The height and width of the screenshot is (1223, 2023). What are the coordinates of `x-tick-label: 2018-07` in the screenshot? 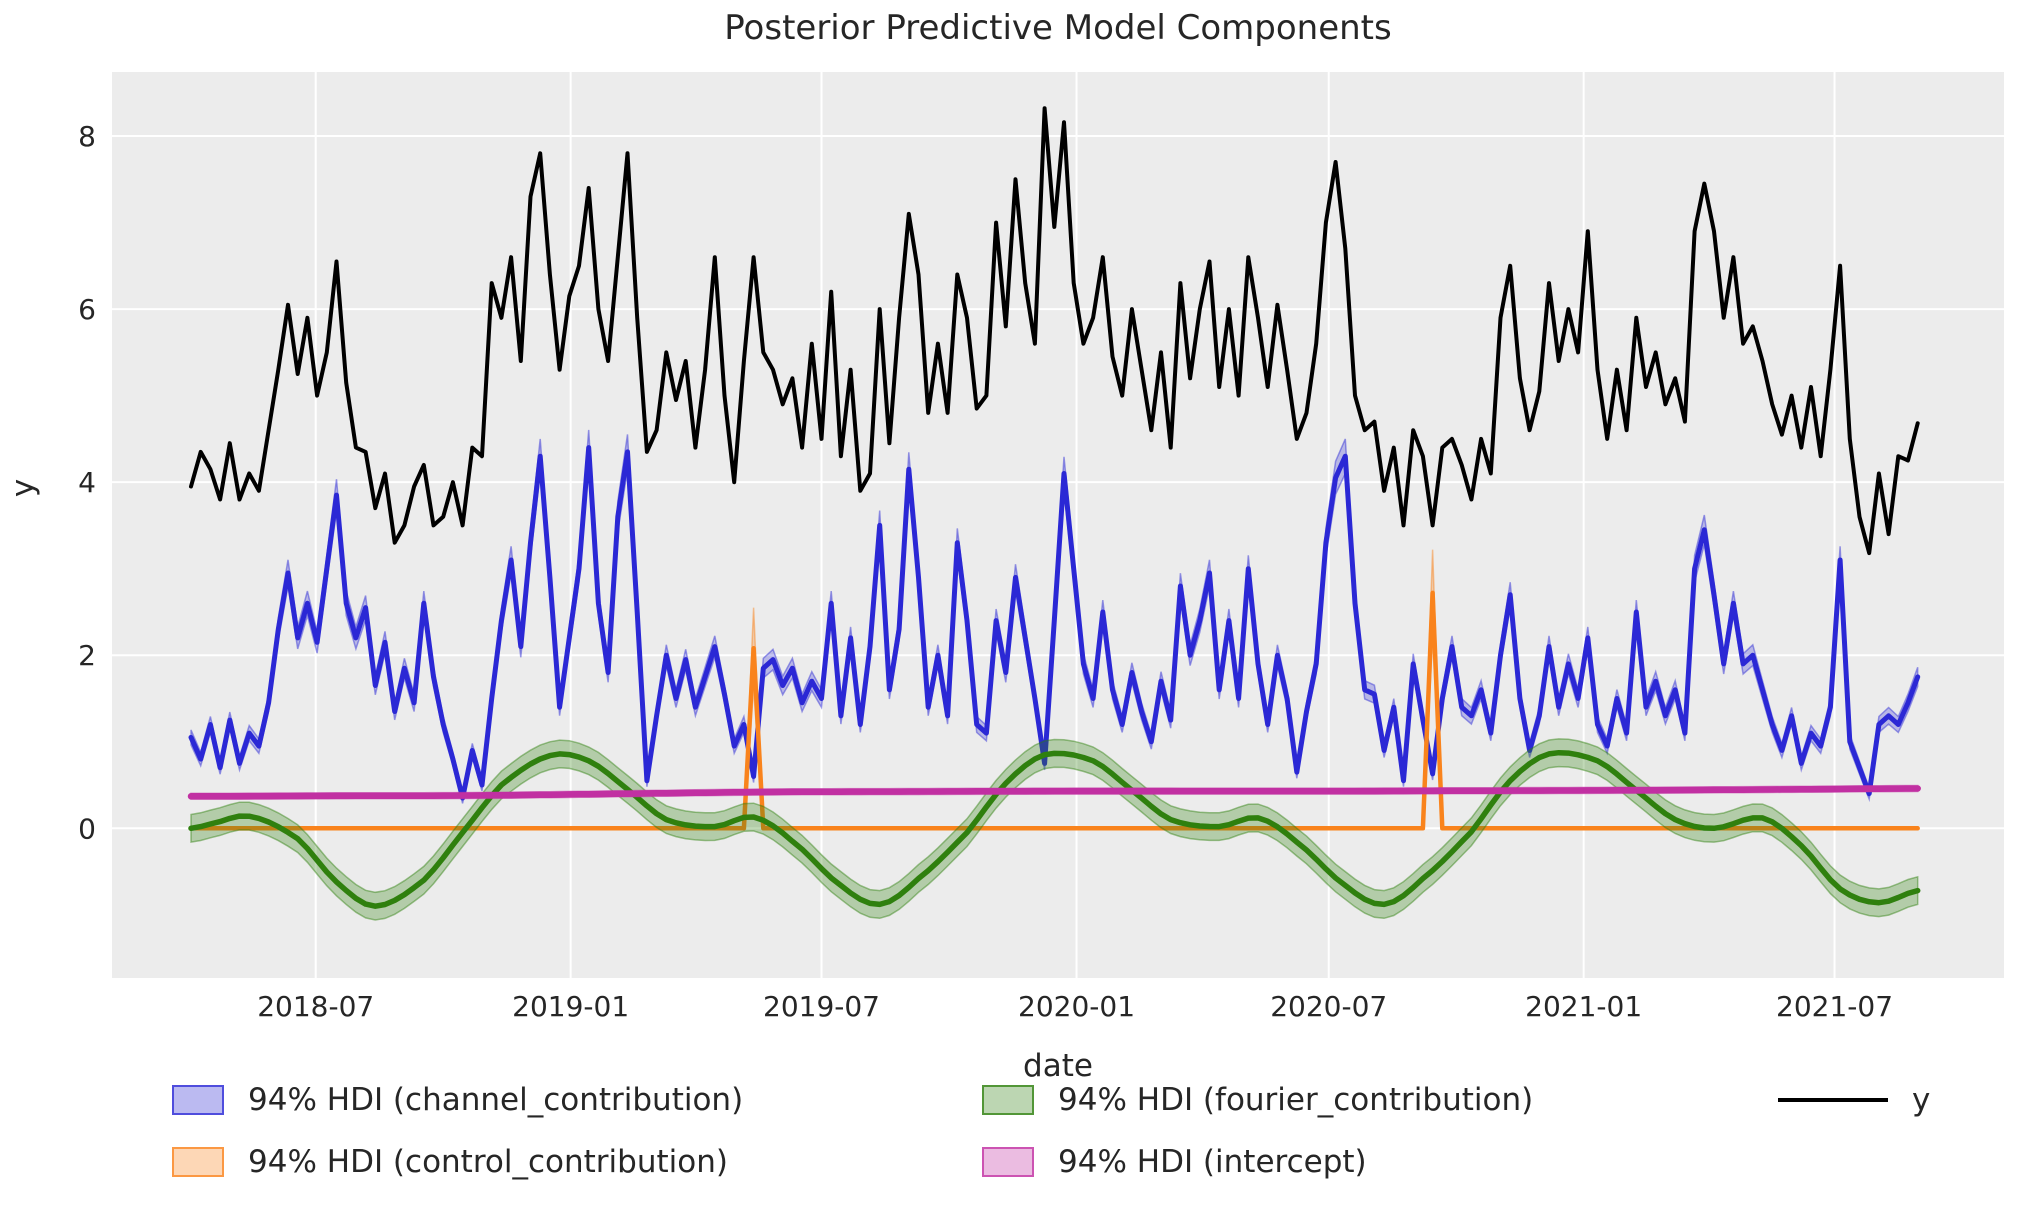 It's located at (315, 1006).